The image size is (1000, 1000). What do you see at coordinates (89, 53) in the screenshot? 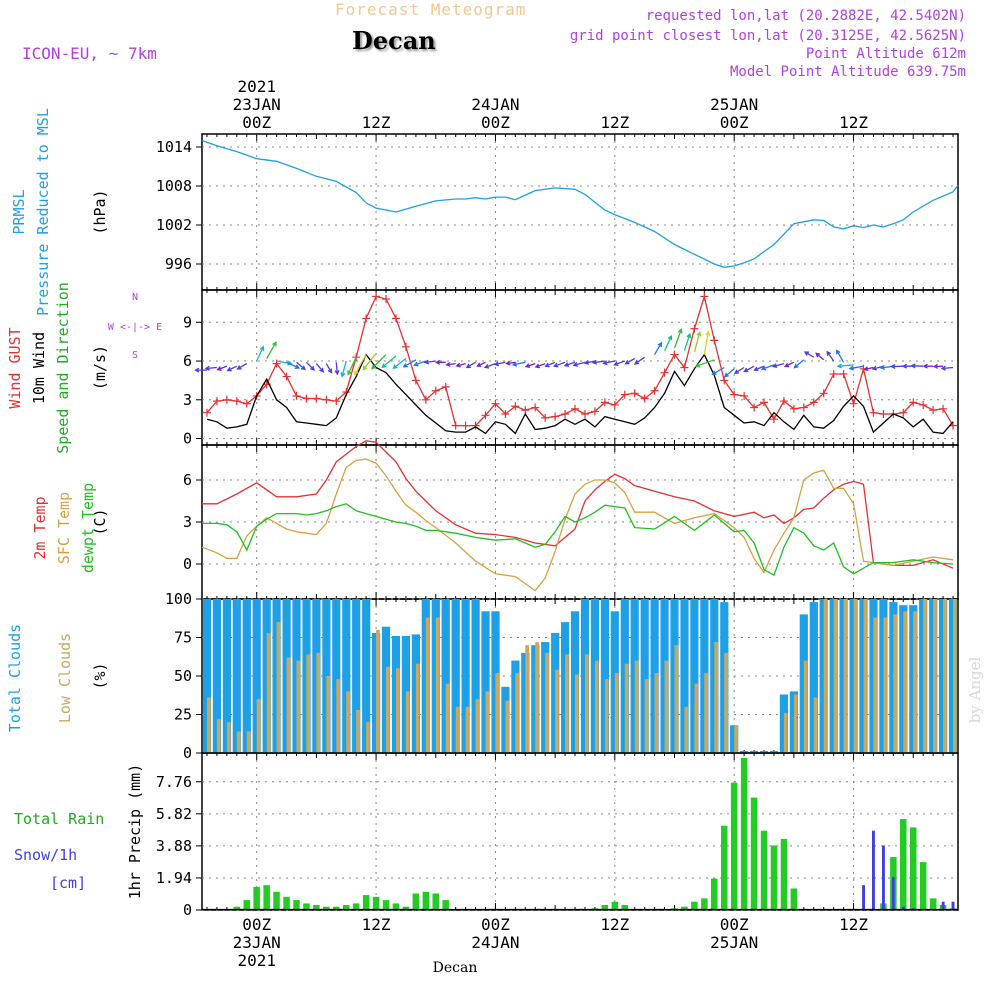
I see `model-label: ICON-EU, ~ 7km` at bounding box center [89, 53].